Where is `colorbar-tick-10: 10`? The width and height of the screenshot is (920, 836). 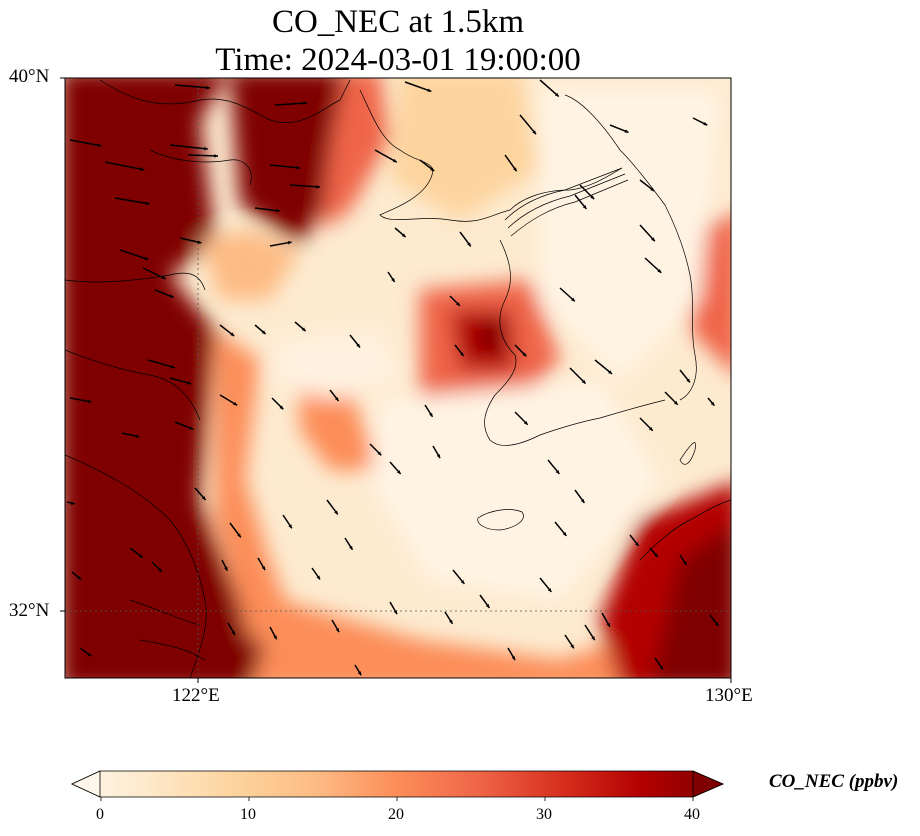
colorbar-tick-10: 10 is located at coordinates (248, 814).